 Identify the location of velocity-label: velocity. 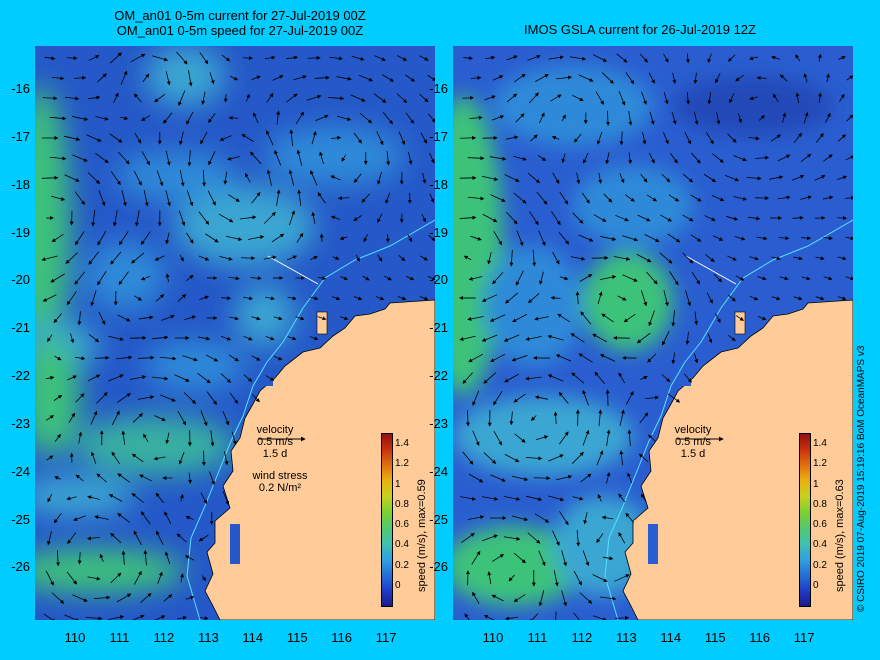
(693, 430).